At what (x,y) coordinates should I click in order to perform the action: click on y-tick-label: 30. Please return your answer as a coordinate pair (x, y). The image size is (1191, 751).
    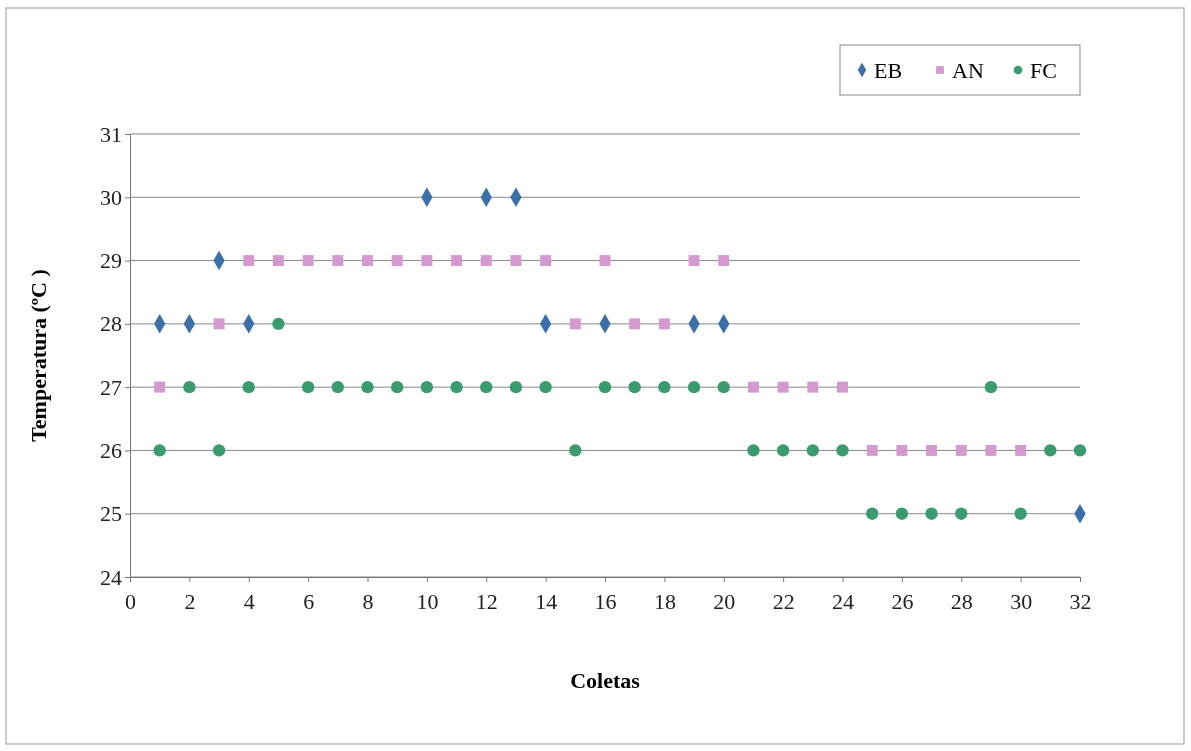
    Looking at the image, I should click on (111, 197).